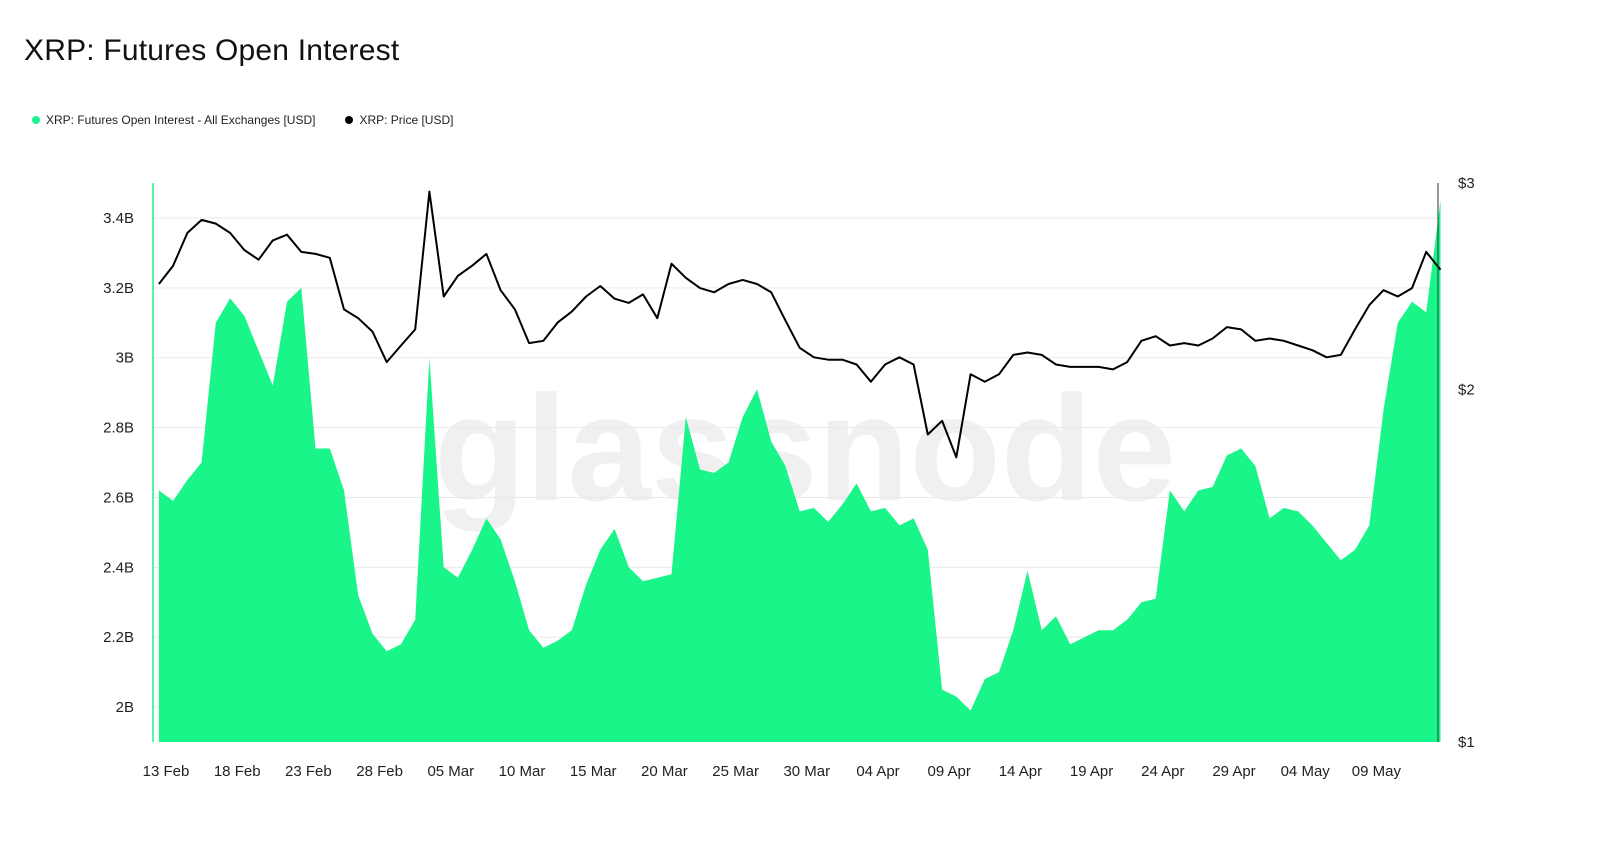 This screenshot has width=1600, height=850. I want to click on x-tick-label: 29 Apr, so click(1233, 771).